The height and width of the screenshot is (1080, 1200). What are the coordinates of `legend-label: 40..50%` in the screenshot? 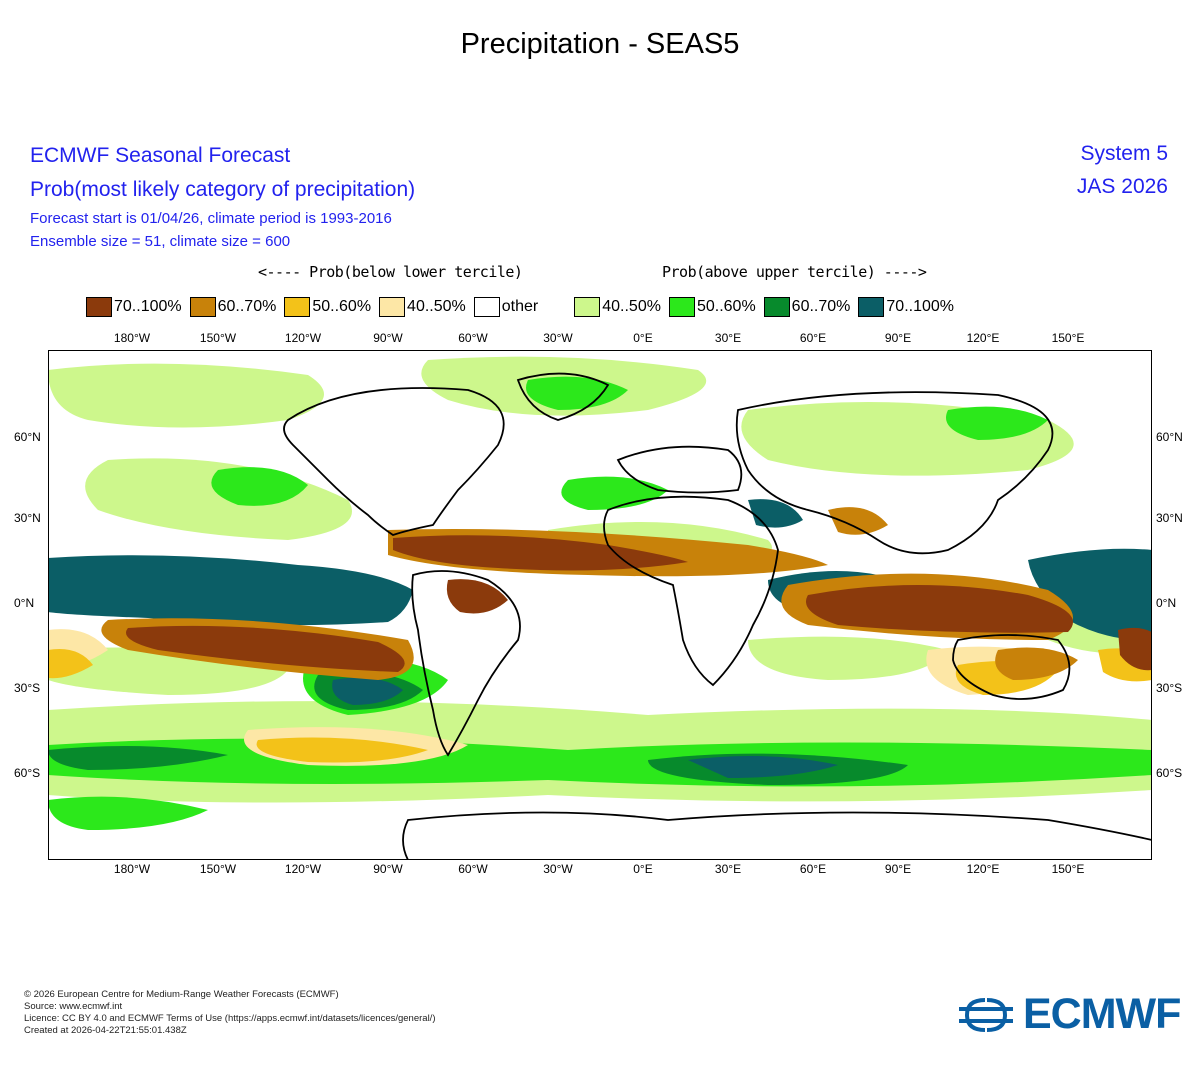 It's located at (436, 306).